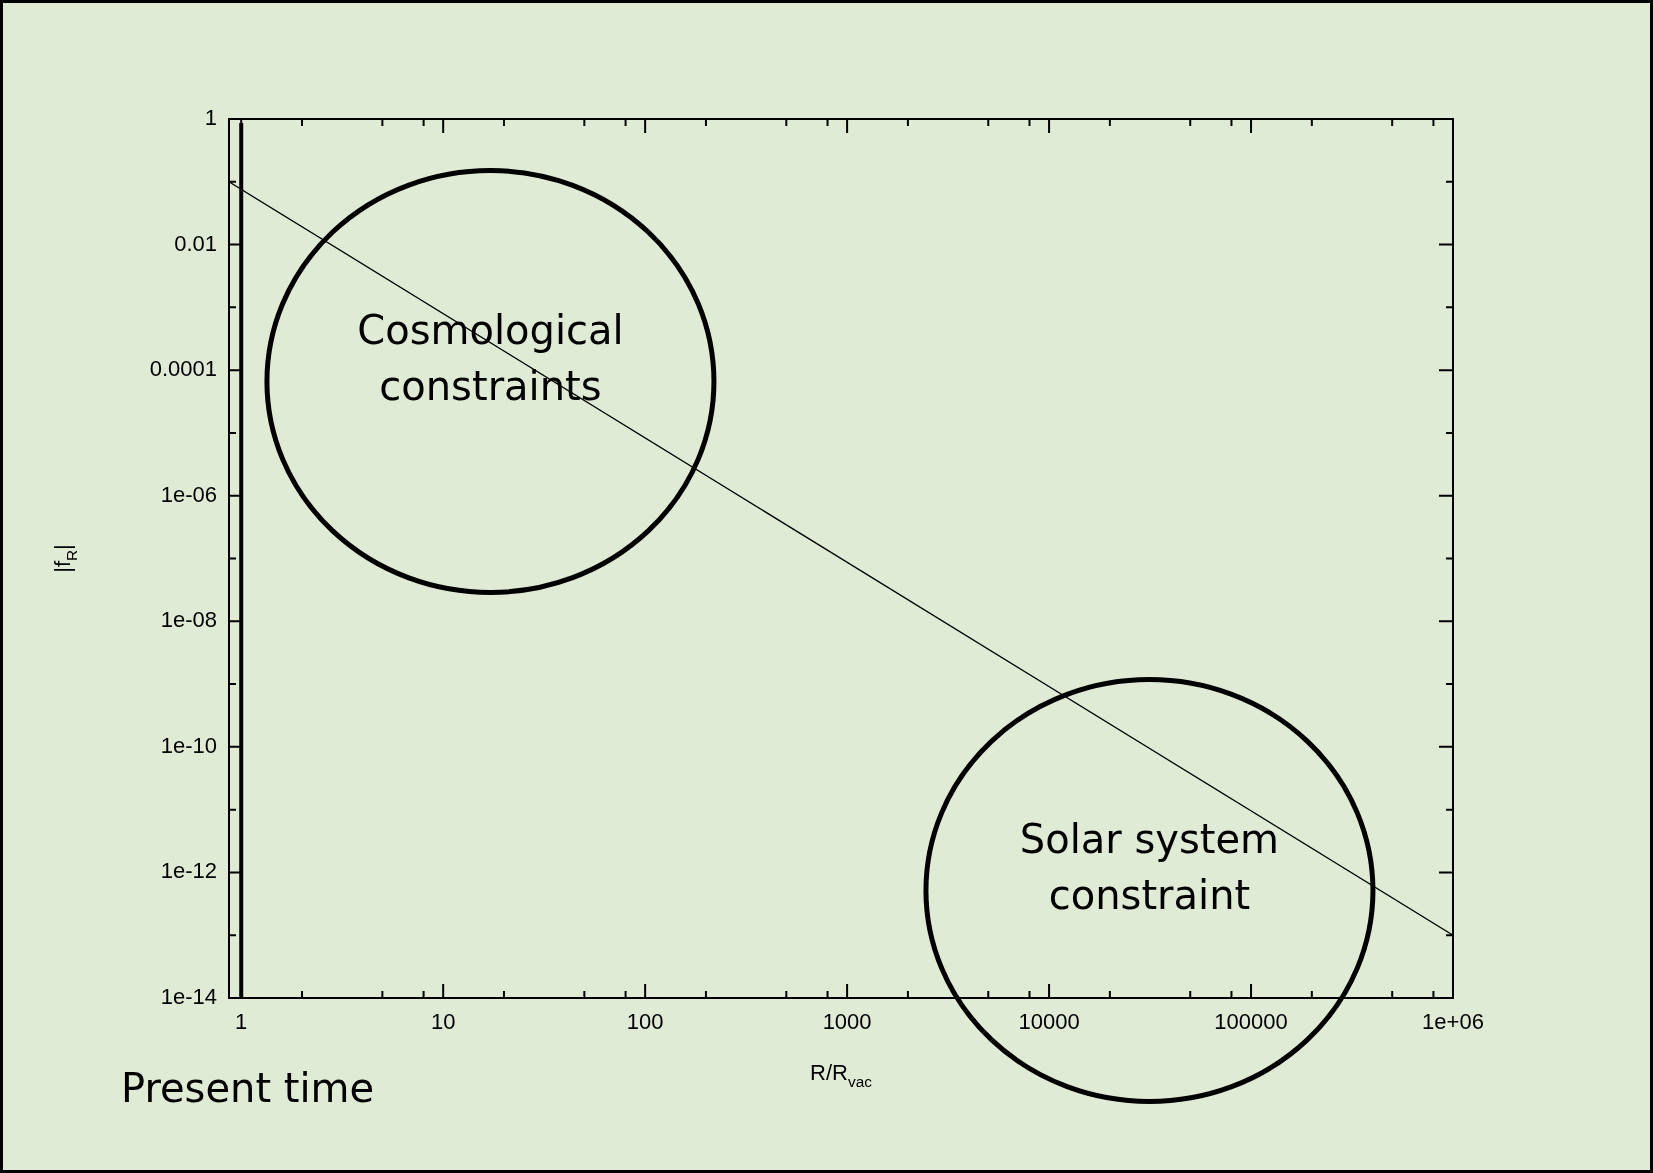 This screenshot has height=1173, width=1653. I want to click on y-tick-label: 1e-08, so click(188, 620).